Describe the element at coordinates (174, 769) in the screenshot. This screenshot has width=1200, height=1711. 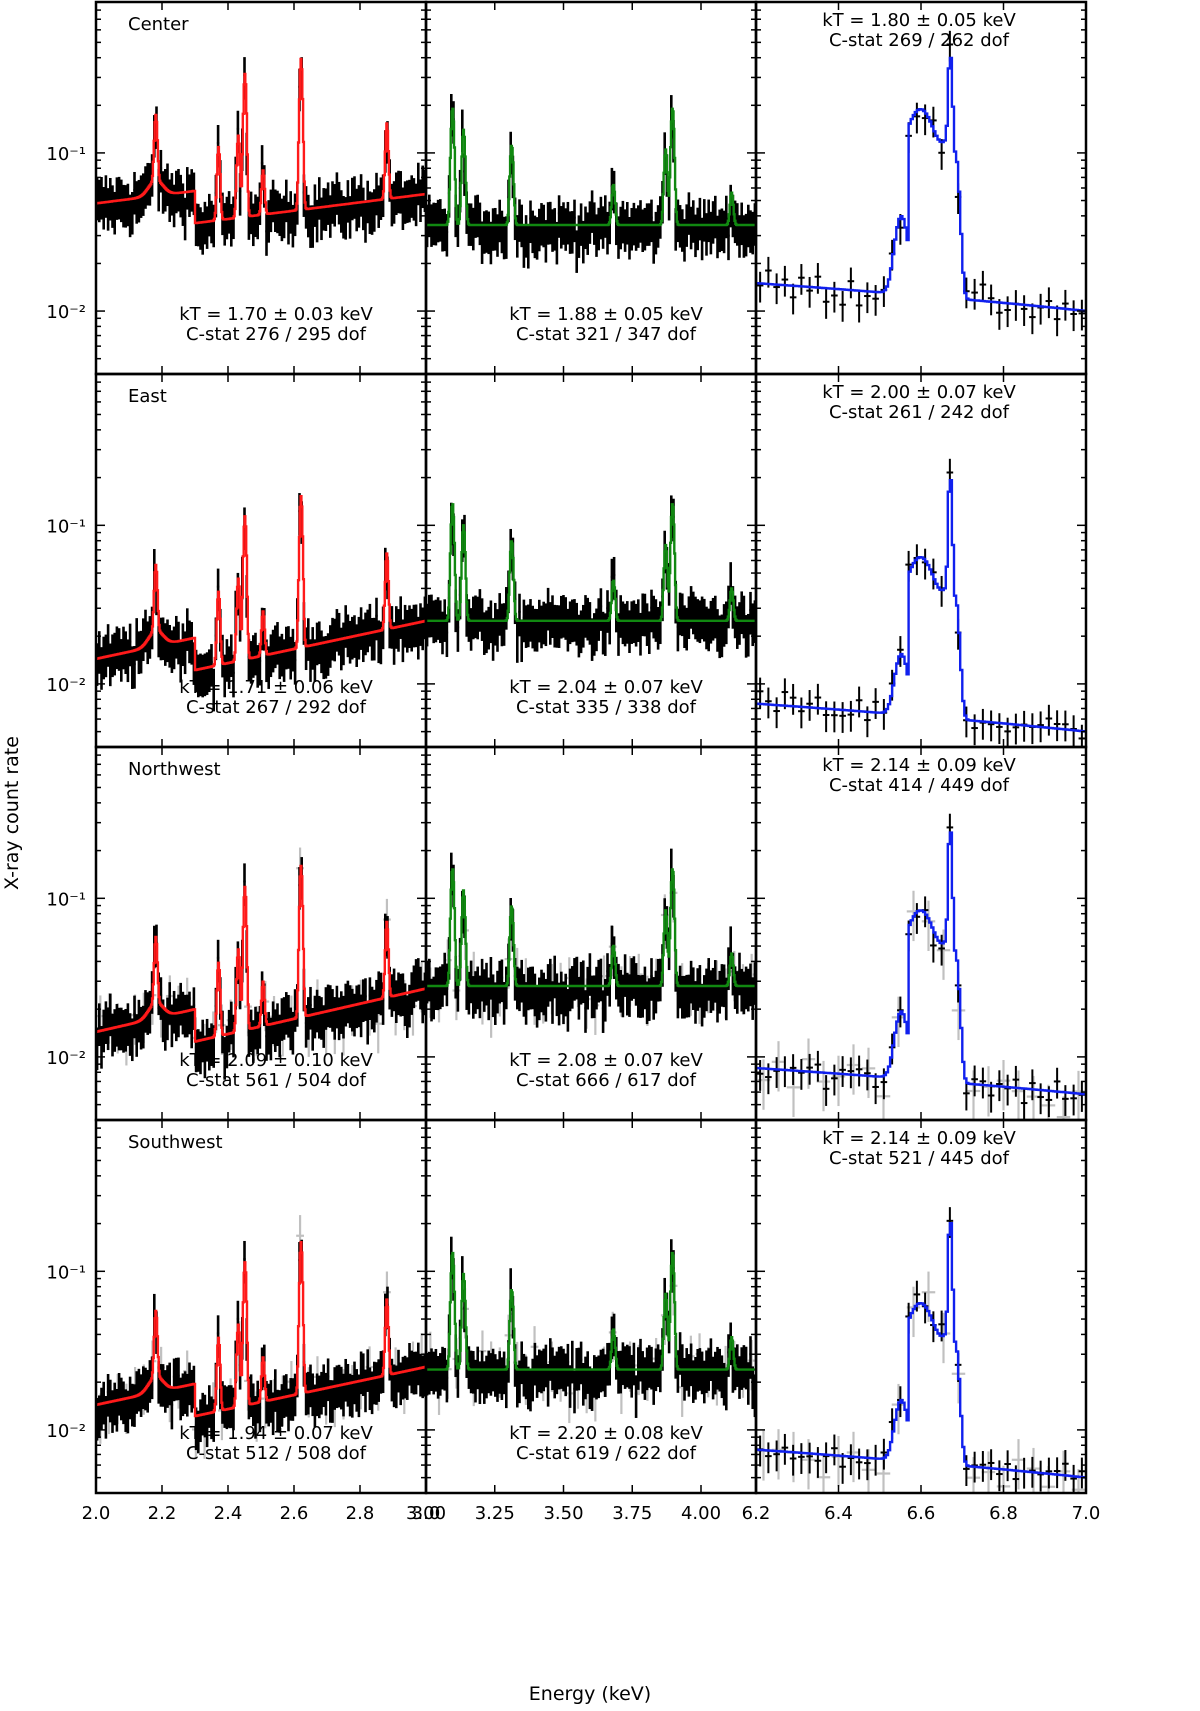
I see `region-label: Northwest` at that location.